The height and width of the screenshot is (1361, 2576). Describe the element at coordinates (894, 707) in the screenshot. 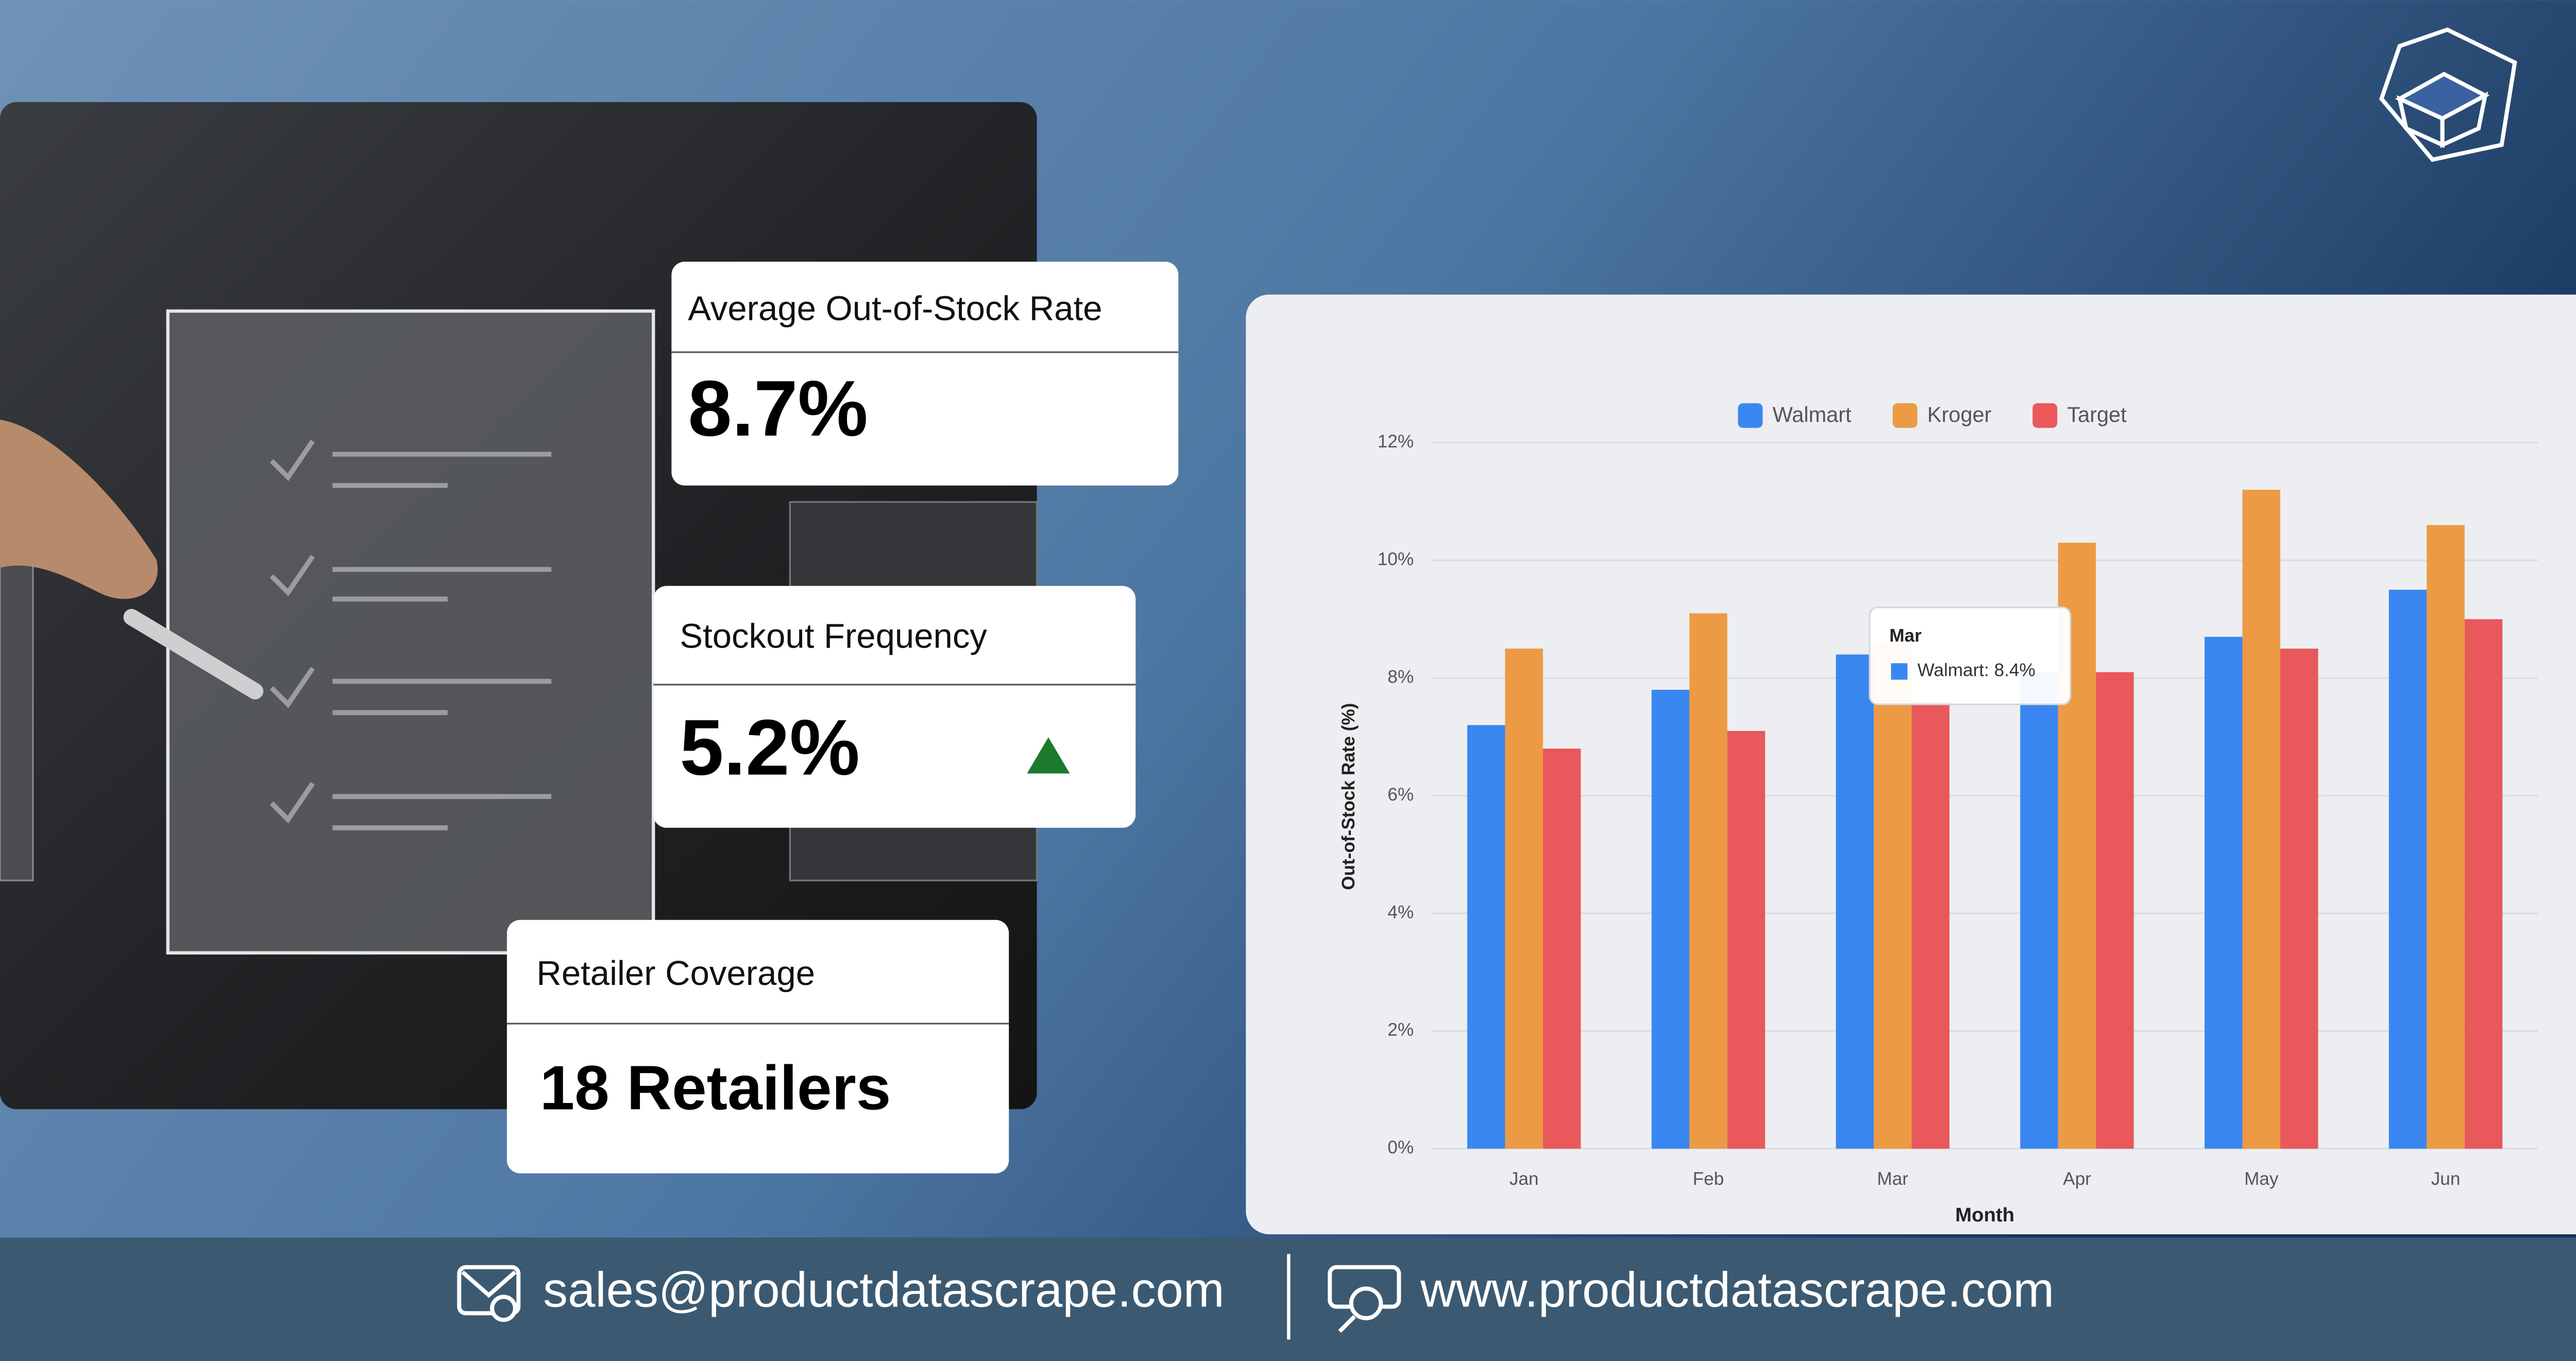

I see `card: Stockout Frequency 5.2%` at that location.